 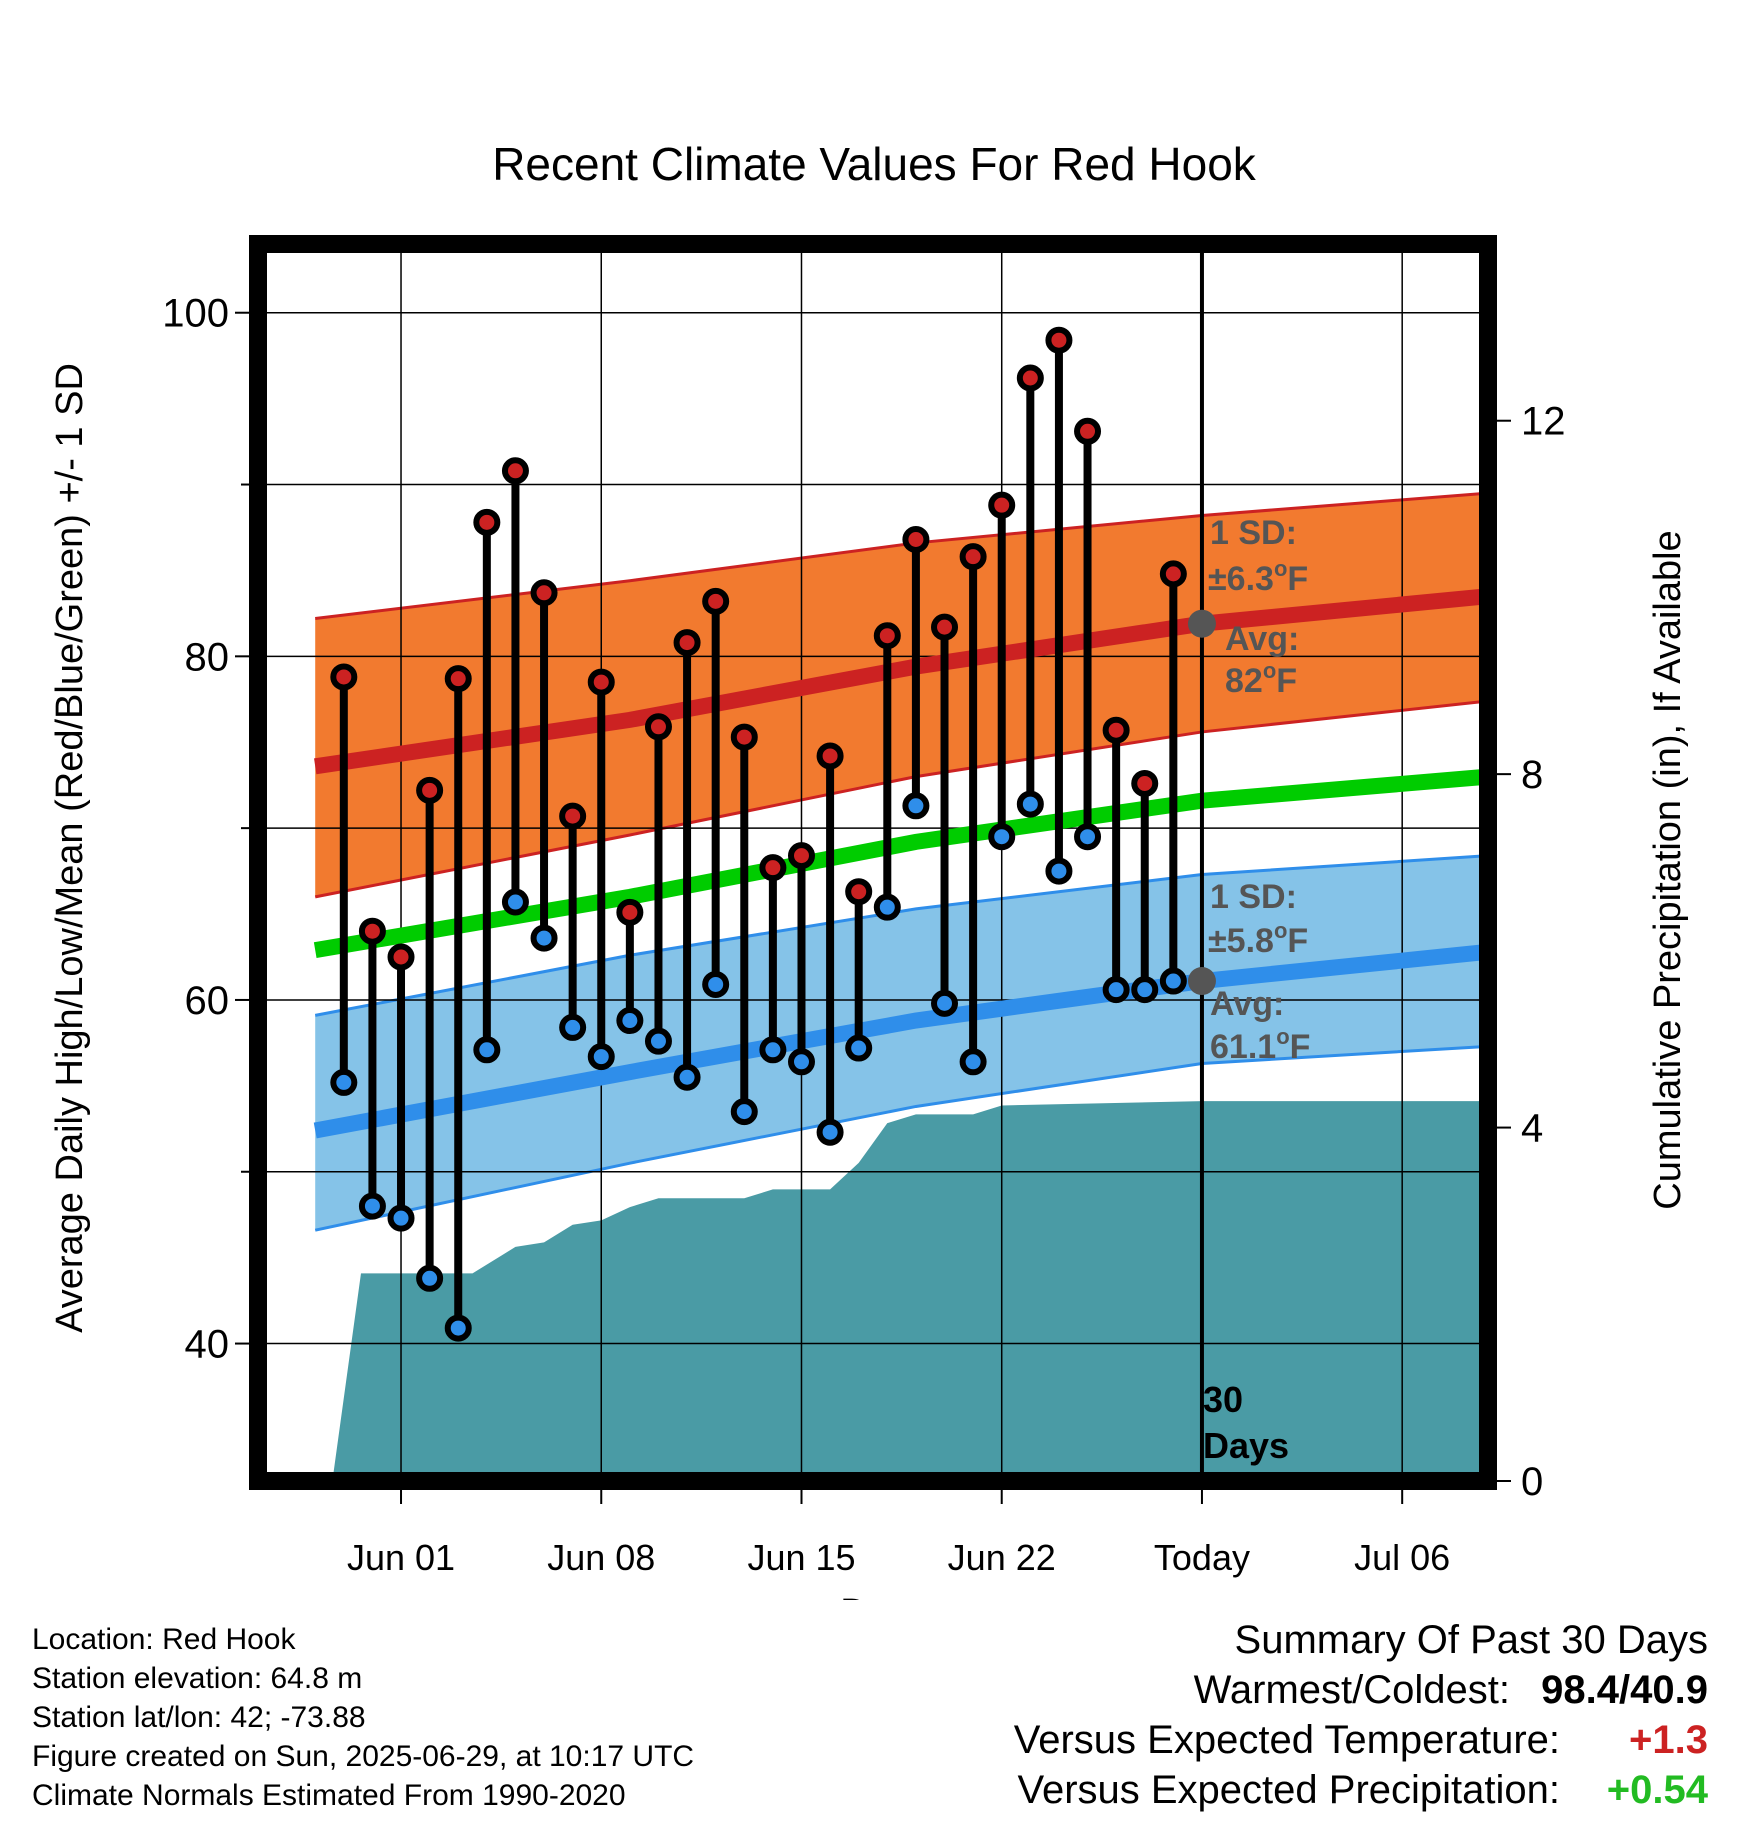 I want to click on temp-label: Versus Expected Temperature:, so click(x=1286, y=1740).